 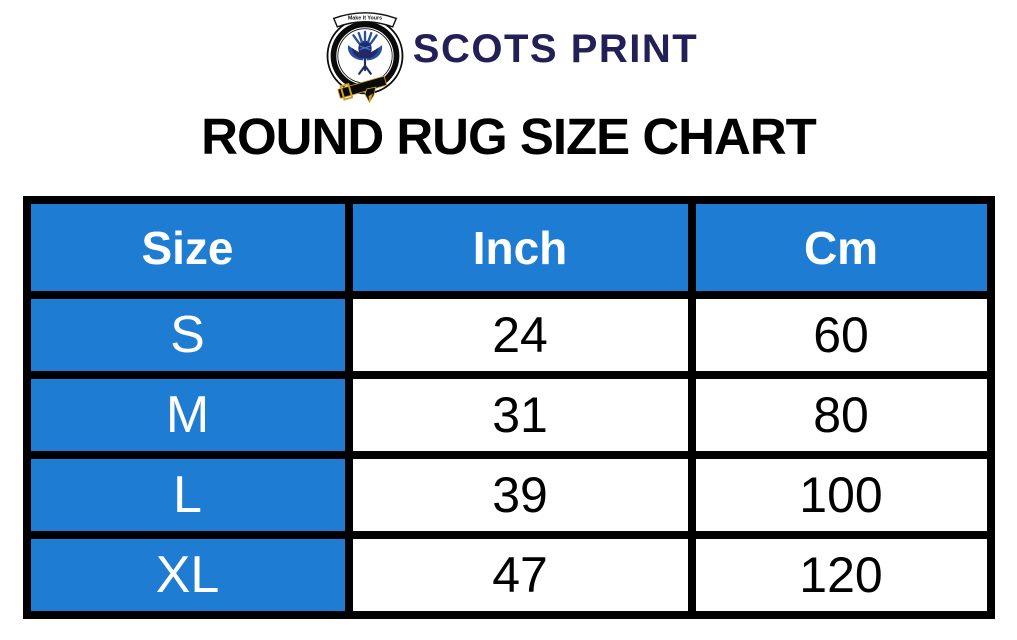 What do you see at coordinates (187, 495) in the screenshot?
I see `size-label-l: L` at bounding box center [187, 495].